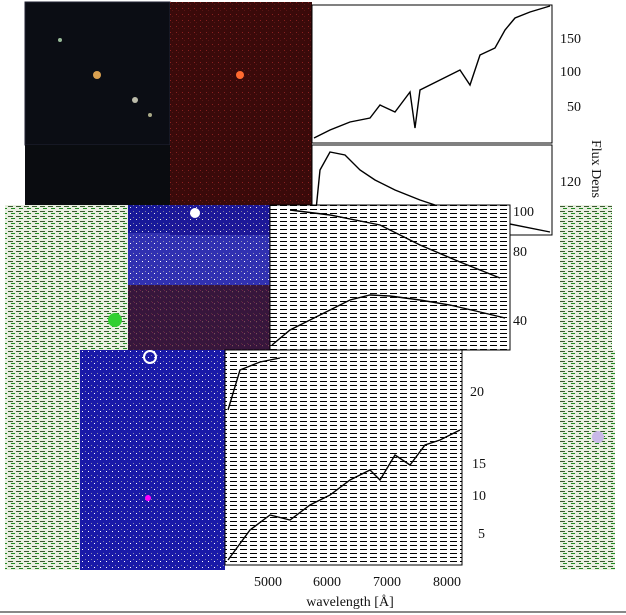 Image resolution: width=626 pixels, height=615 pixels. What do you see at coordinates (479, 496) in the screenshot?
I see `tick-label: 10` at bounding box center [479, 496].